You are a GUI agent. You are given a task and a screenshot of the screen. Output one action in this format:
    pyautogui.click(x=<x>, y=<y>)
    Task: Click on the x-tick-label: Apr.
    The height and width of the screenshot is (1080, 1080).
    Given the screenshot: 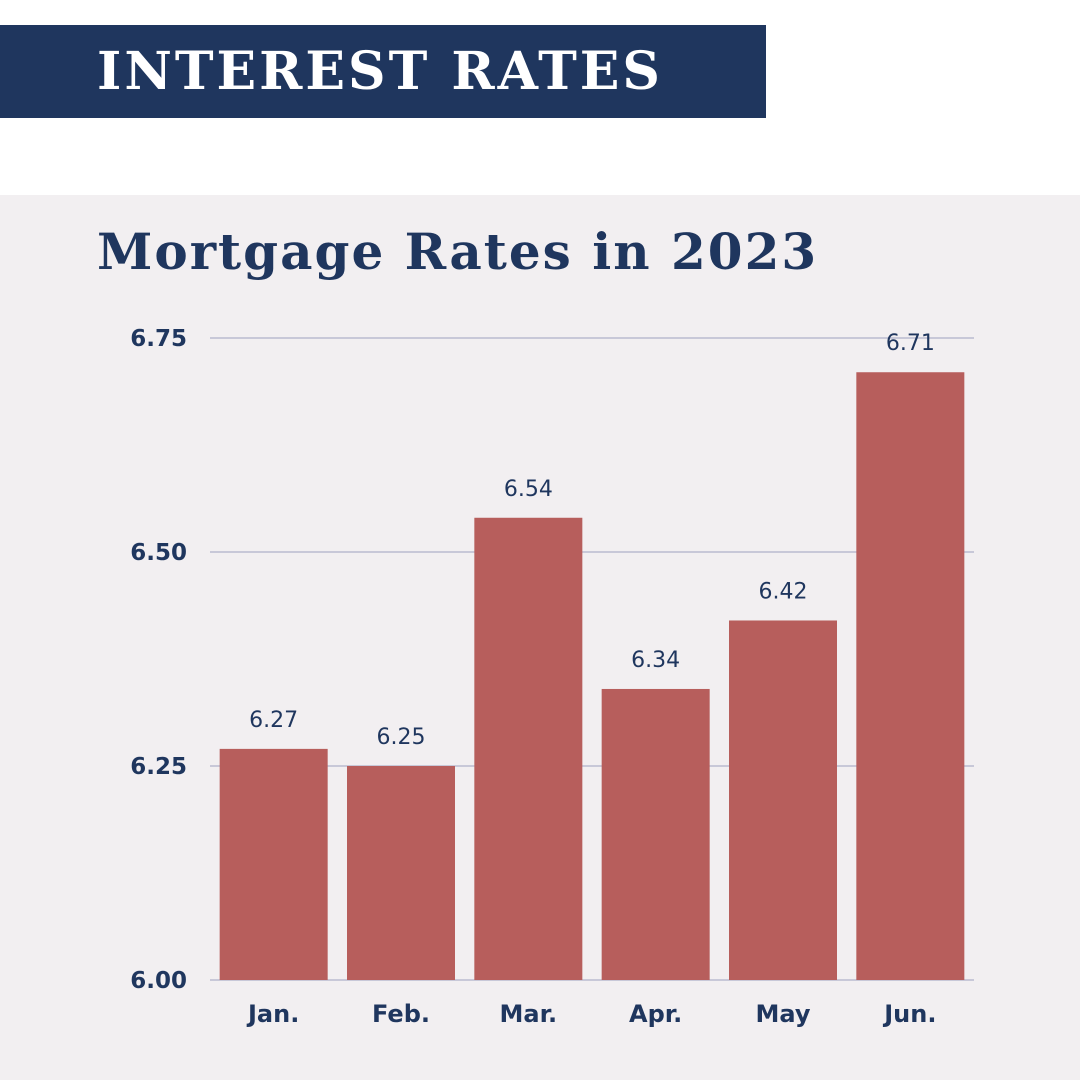 What is the action you would take?
    pyautogui.click(x=655, y=1014)
    